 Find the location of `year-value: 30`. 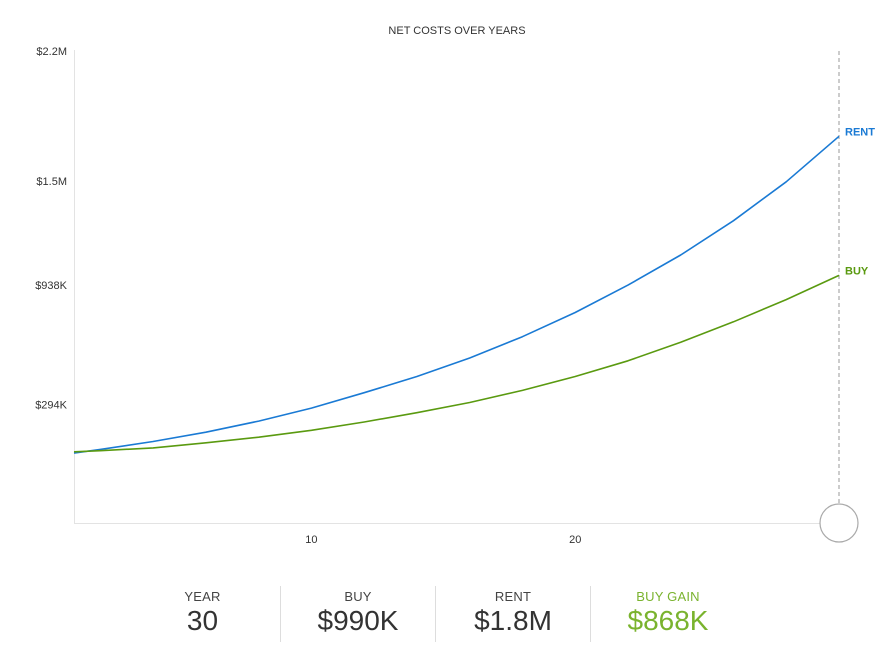

year-value: 30 is located at coordinates (202, 620).